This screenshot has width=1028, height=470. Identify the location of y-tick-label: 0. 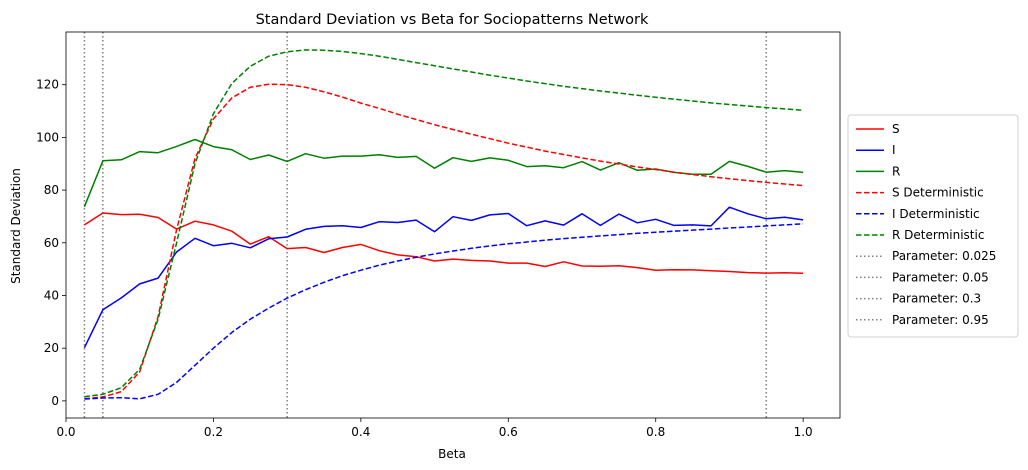
(55, 401).